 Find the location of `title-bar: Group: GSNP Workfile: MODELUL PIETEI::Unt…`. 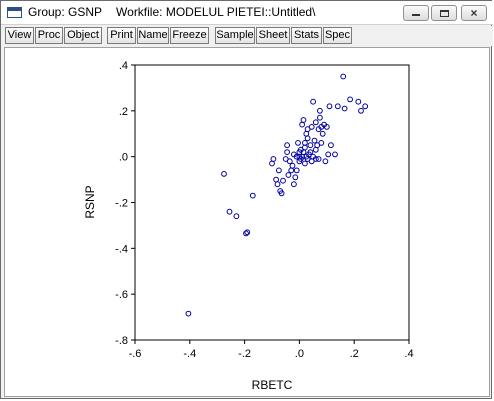

title-bar: Group: GSNP Workfile: MODELUL PIETEI::Unt… is located at coordinates (247, 13).